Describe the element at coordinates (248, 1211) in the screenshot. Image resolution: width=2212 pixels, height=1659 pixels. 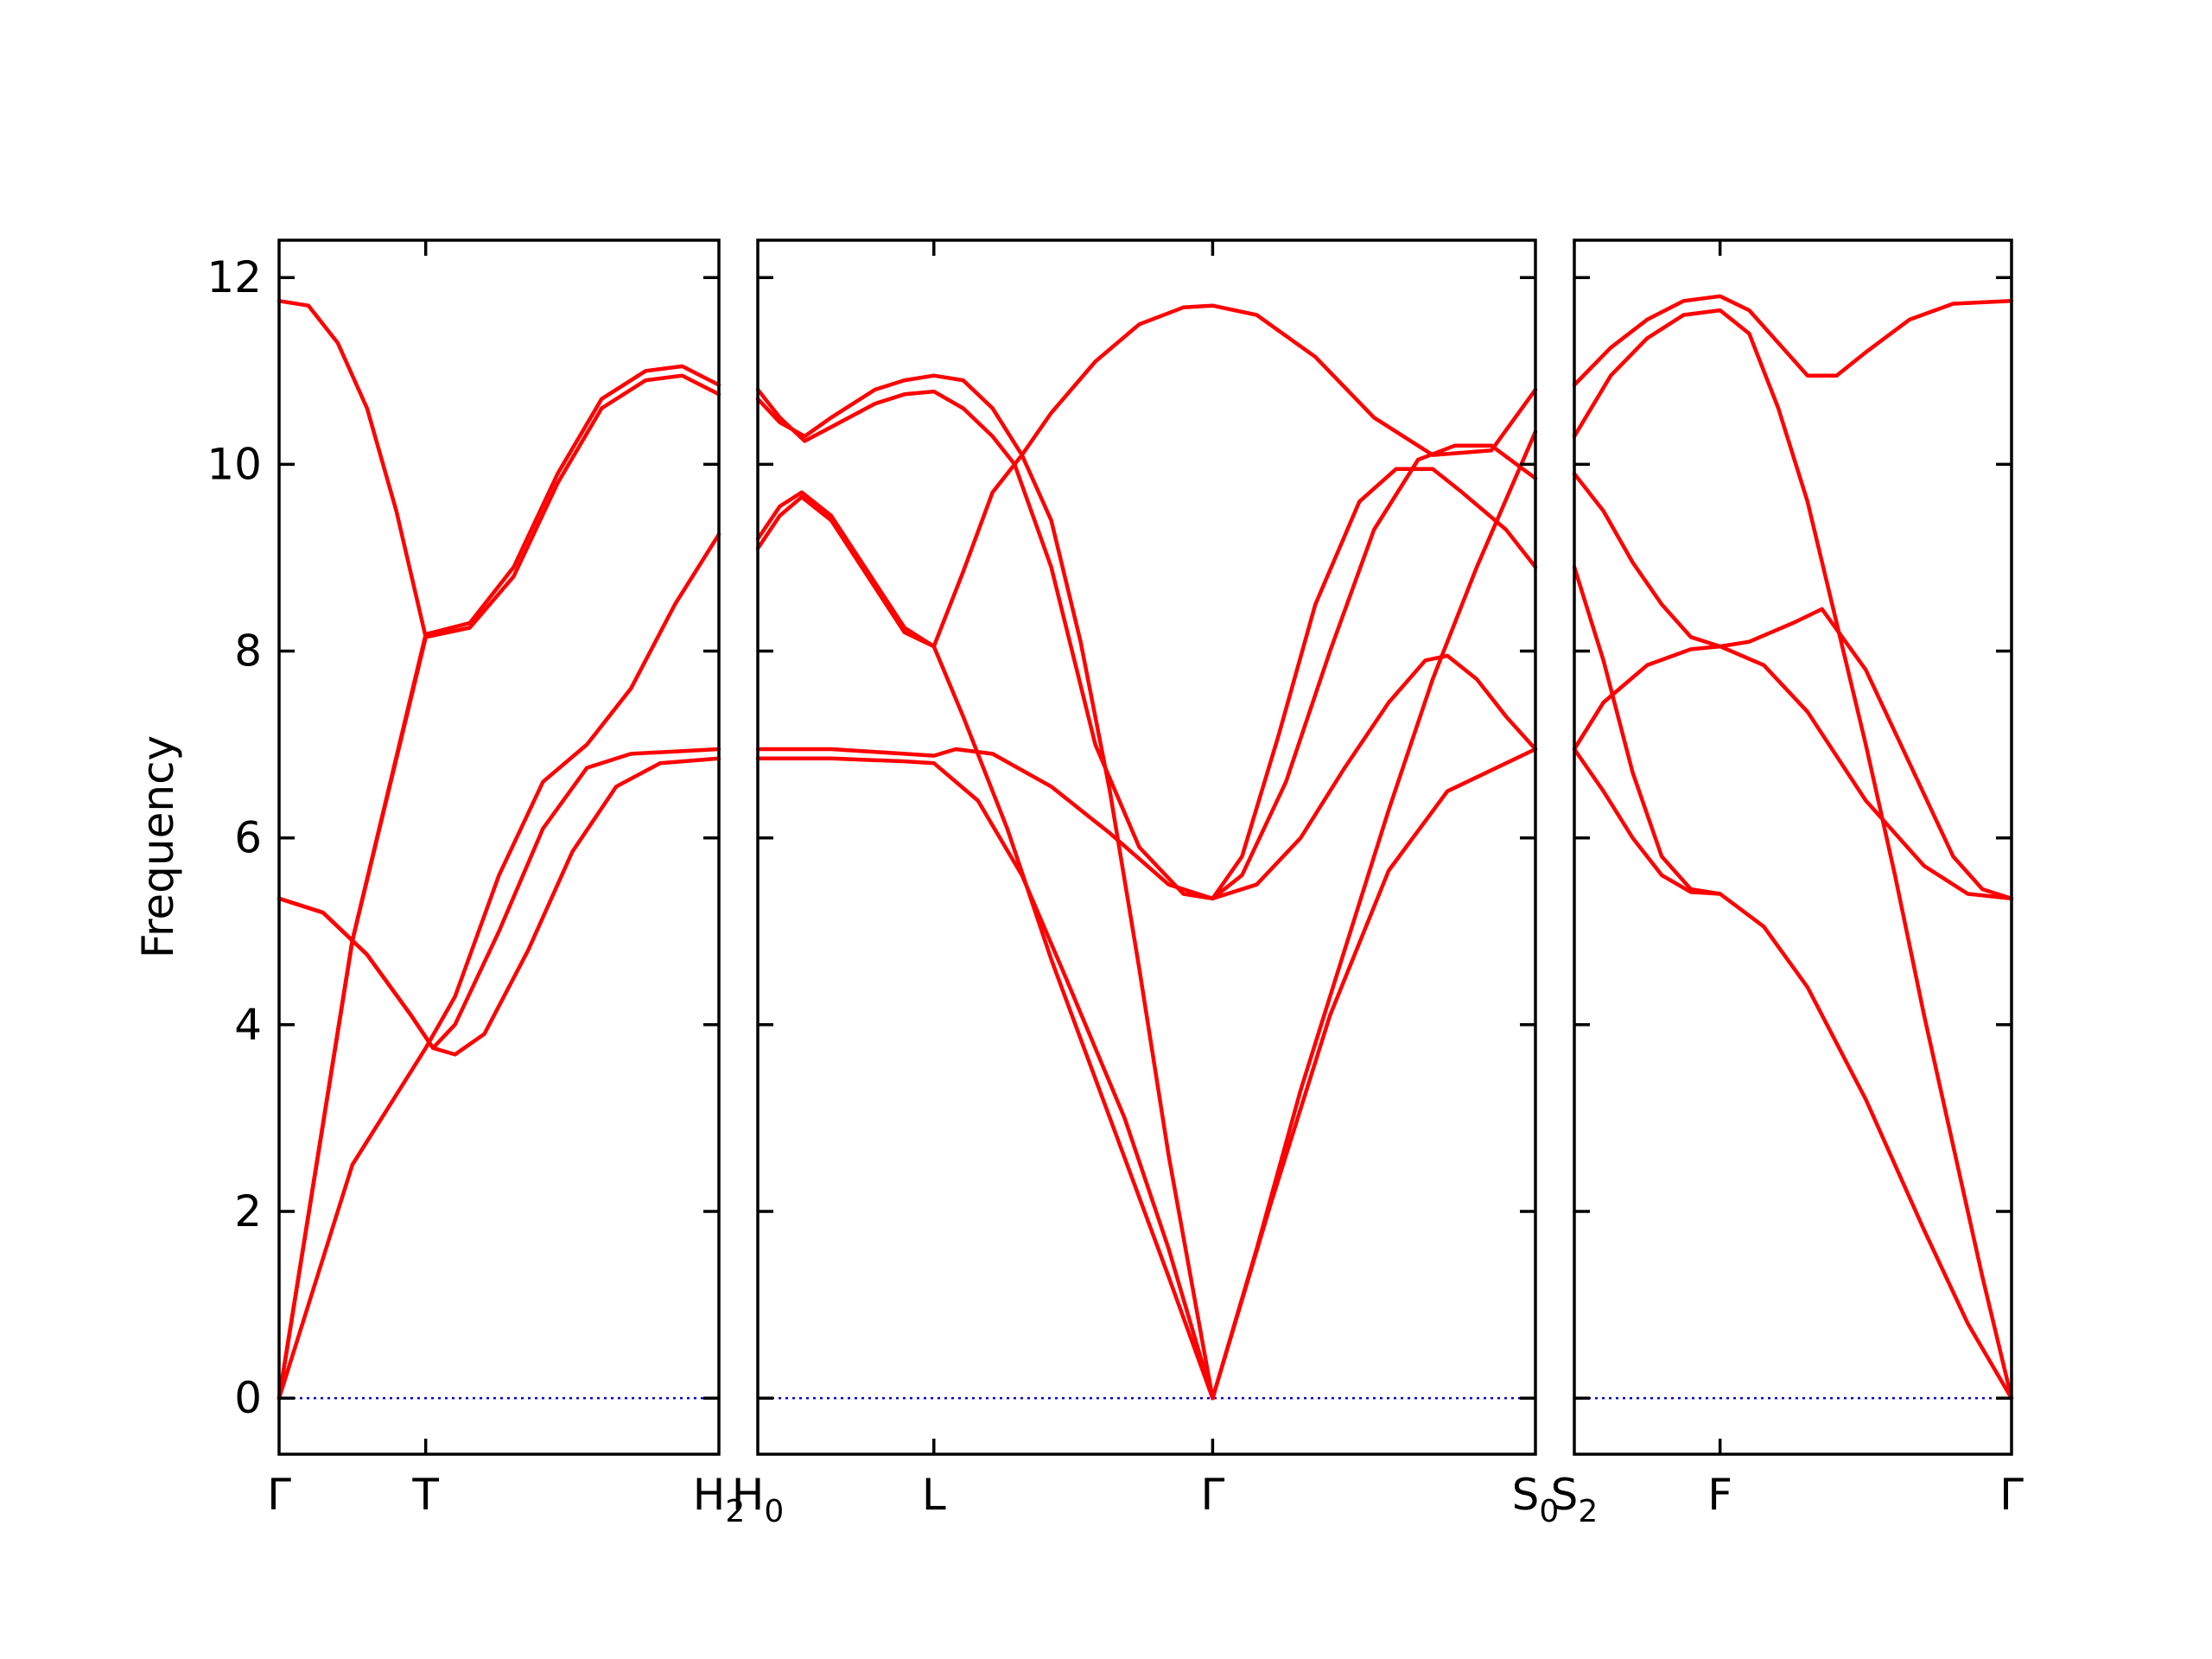
I see `y-tick-label: 2` at that location.